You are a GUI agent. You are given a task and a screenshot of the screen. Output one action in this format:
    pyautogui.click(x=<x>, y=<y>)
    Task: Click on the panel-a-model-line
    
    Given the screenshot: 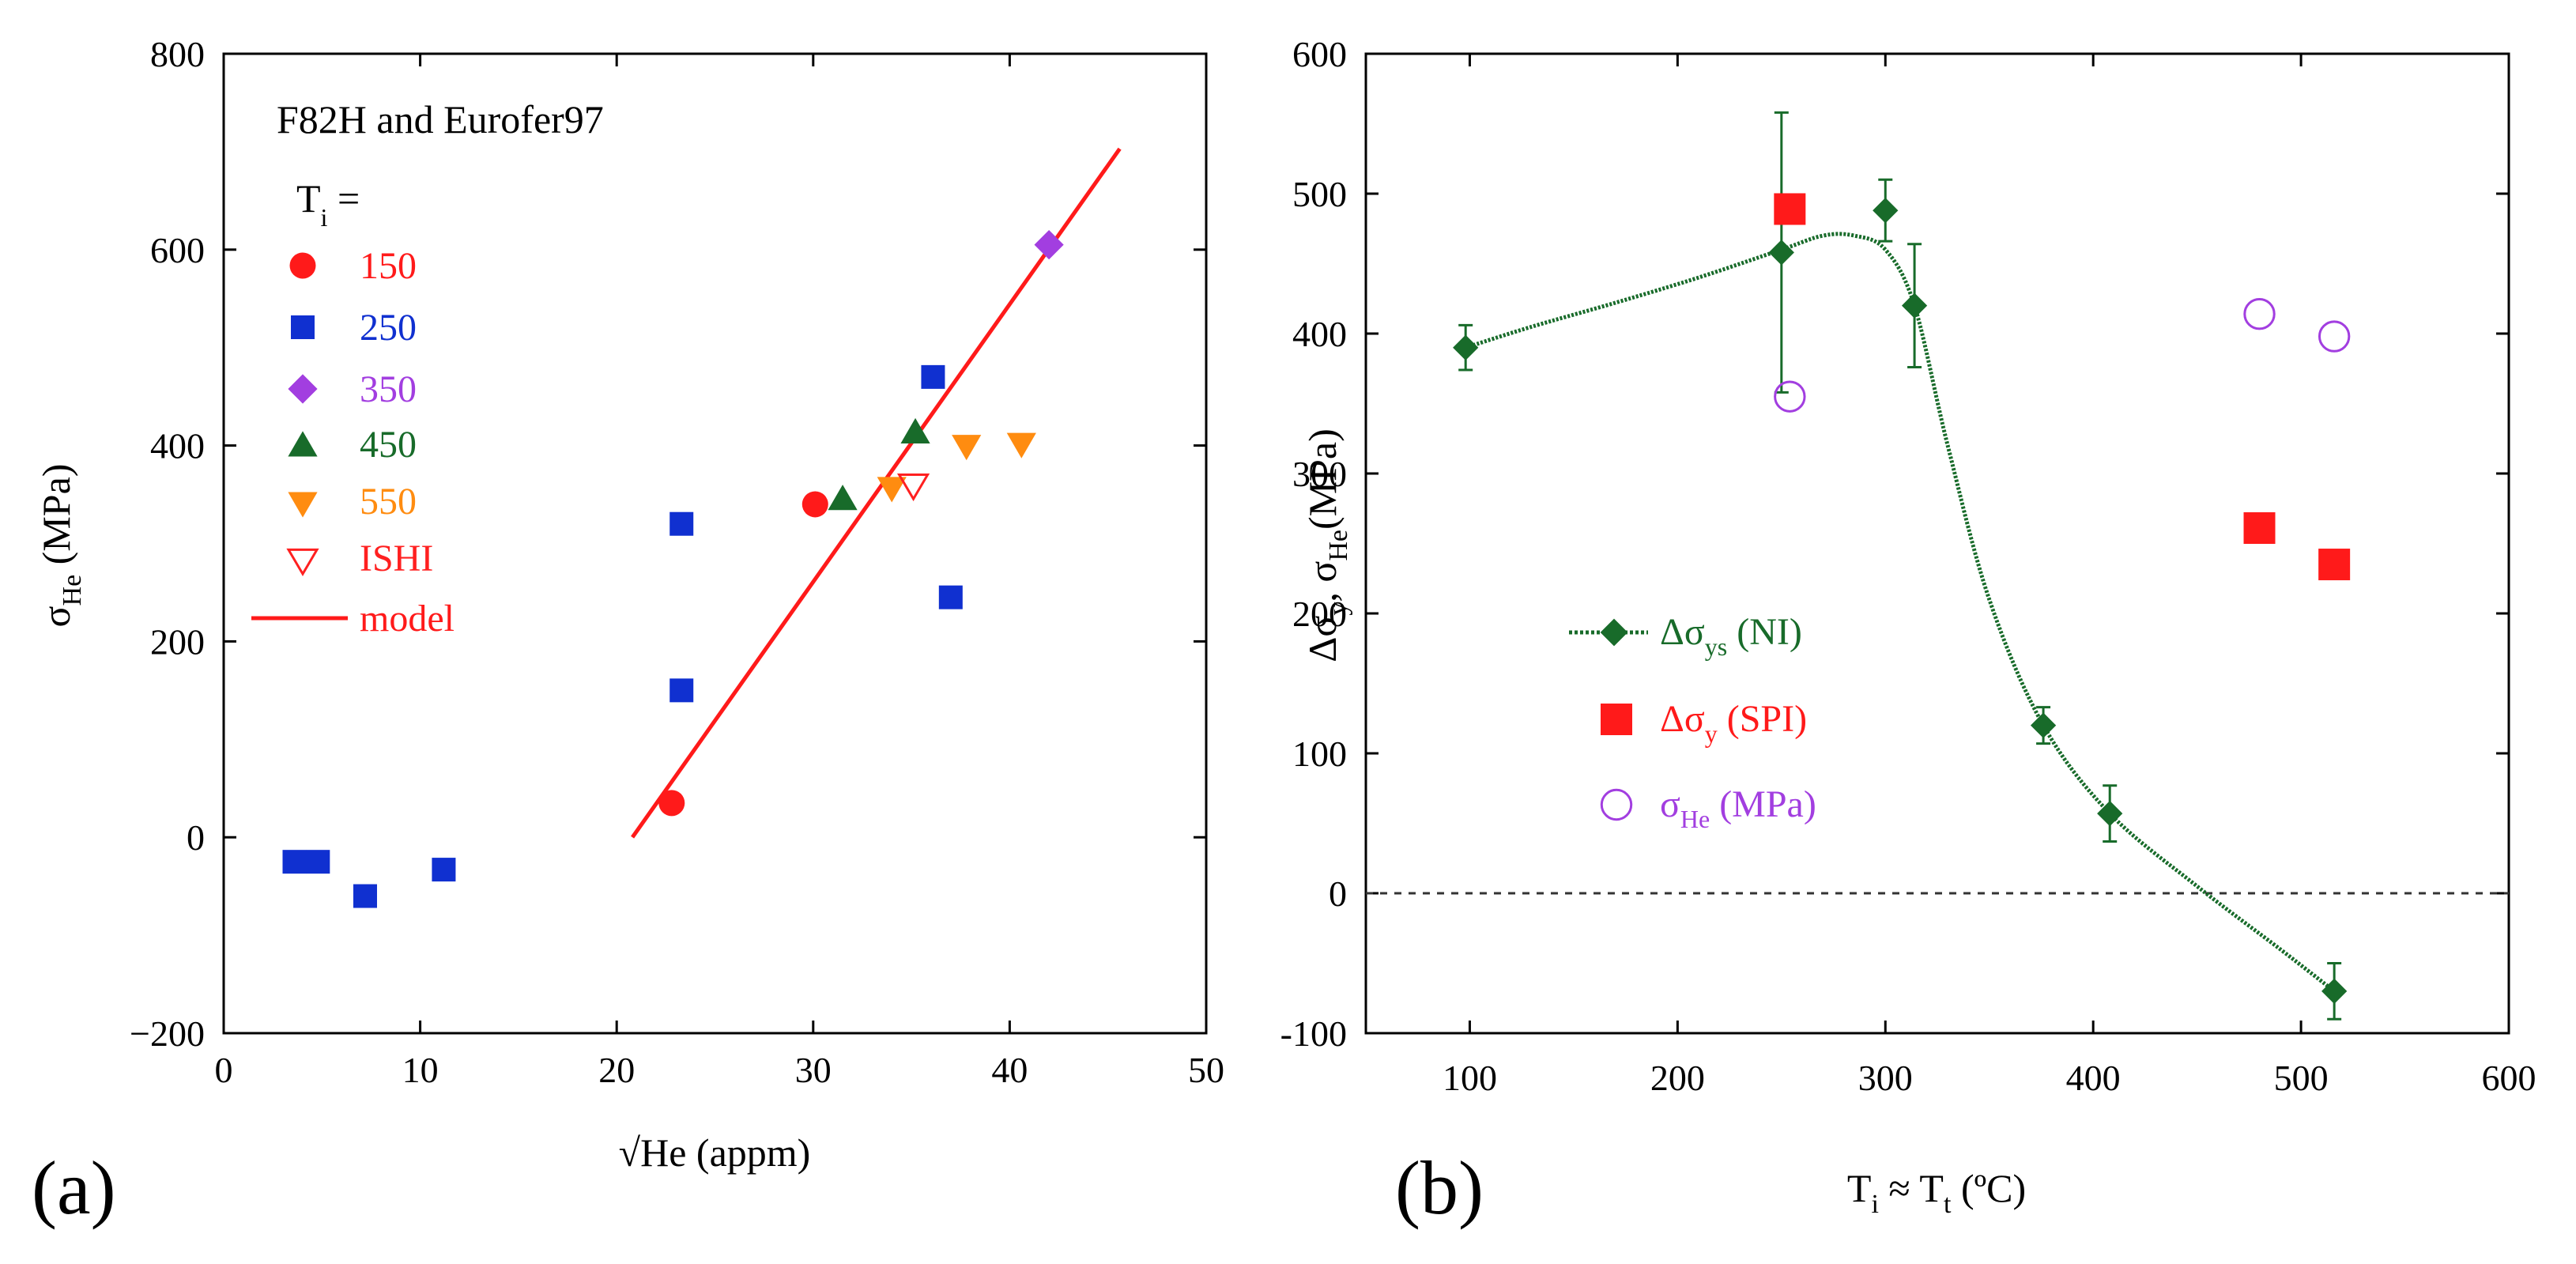 What is the action you would take?
    pyautogui.click(x=877, y=493)
    